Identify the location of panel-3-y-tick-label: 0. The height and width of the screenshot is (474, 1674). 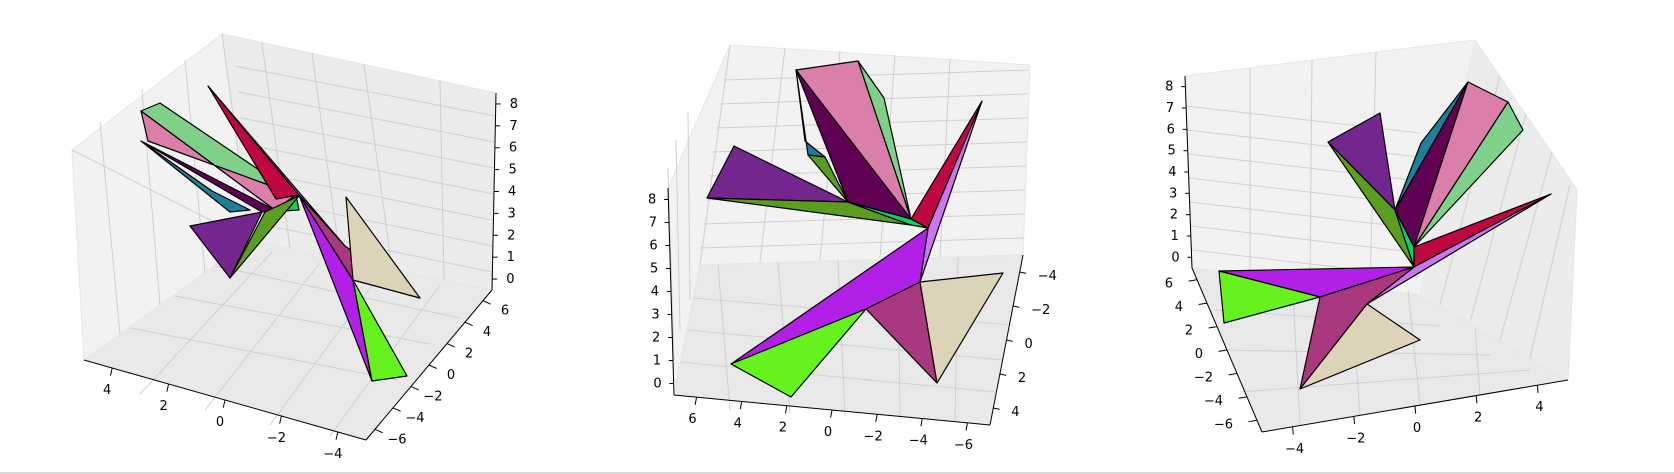
(1199, 354).